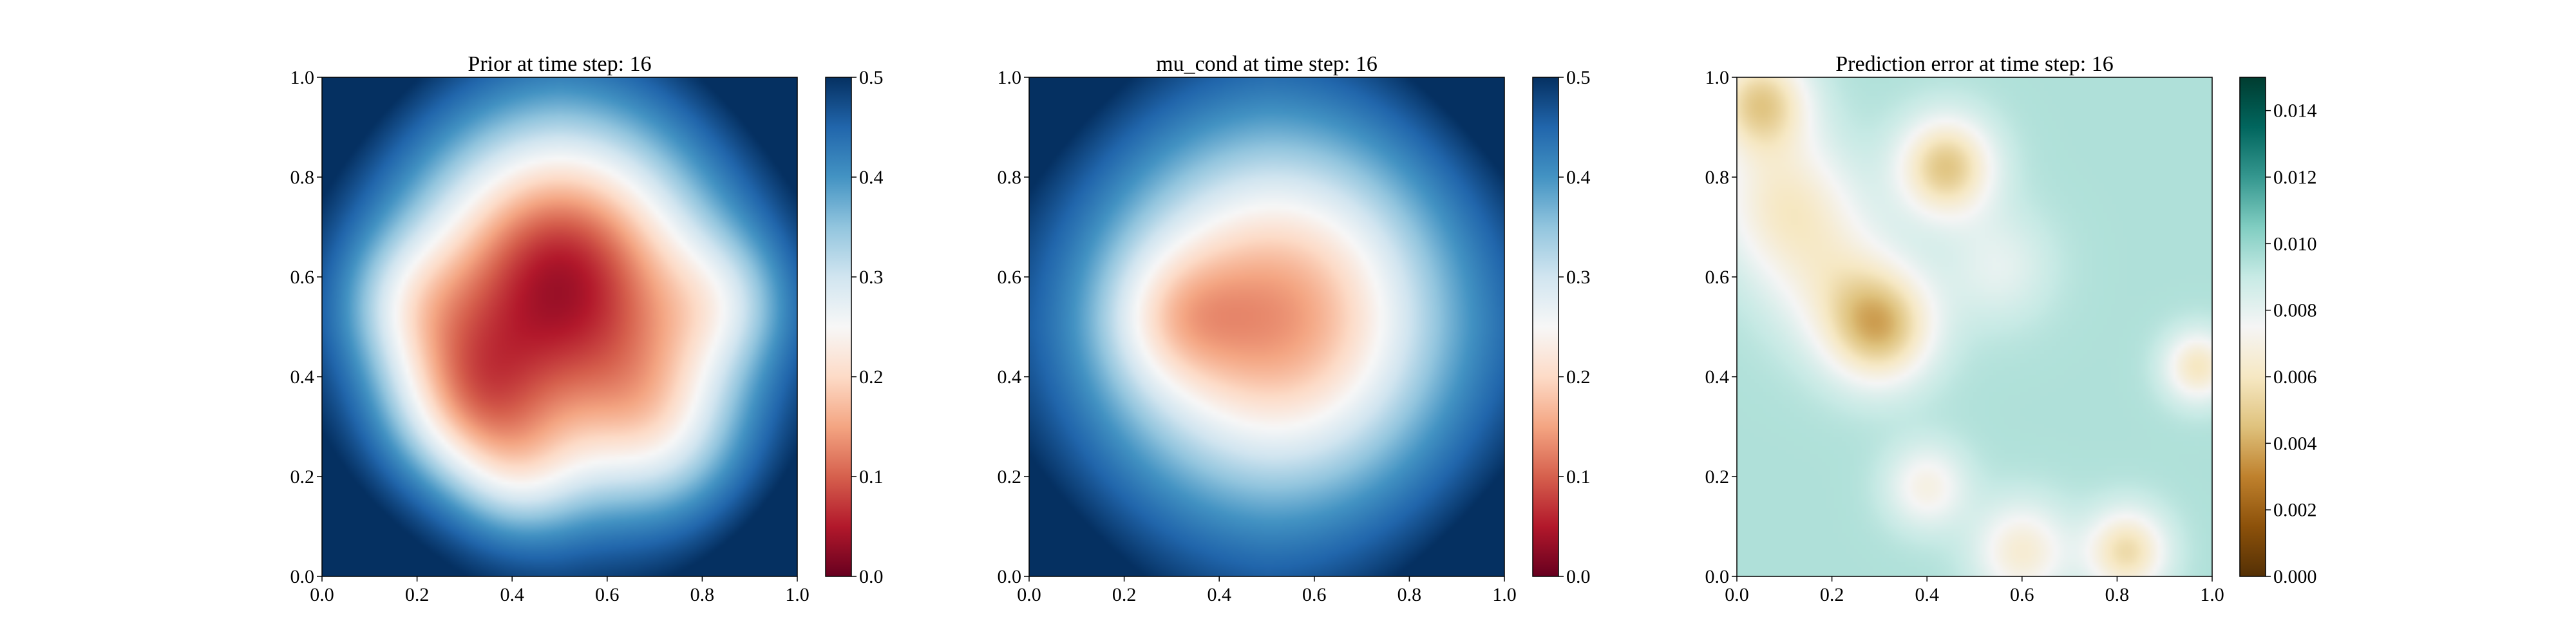 This screenshot has height=644, width=2576. What do you see at coordinates (559, 64) in the screenshot?
I see `chart-title: Prior at time step: 16` at bounding box center [559, 64].